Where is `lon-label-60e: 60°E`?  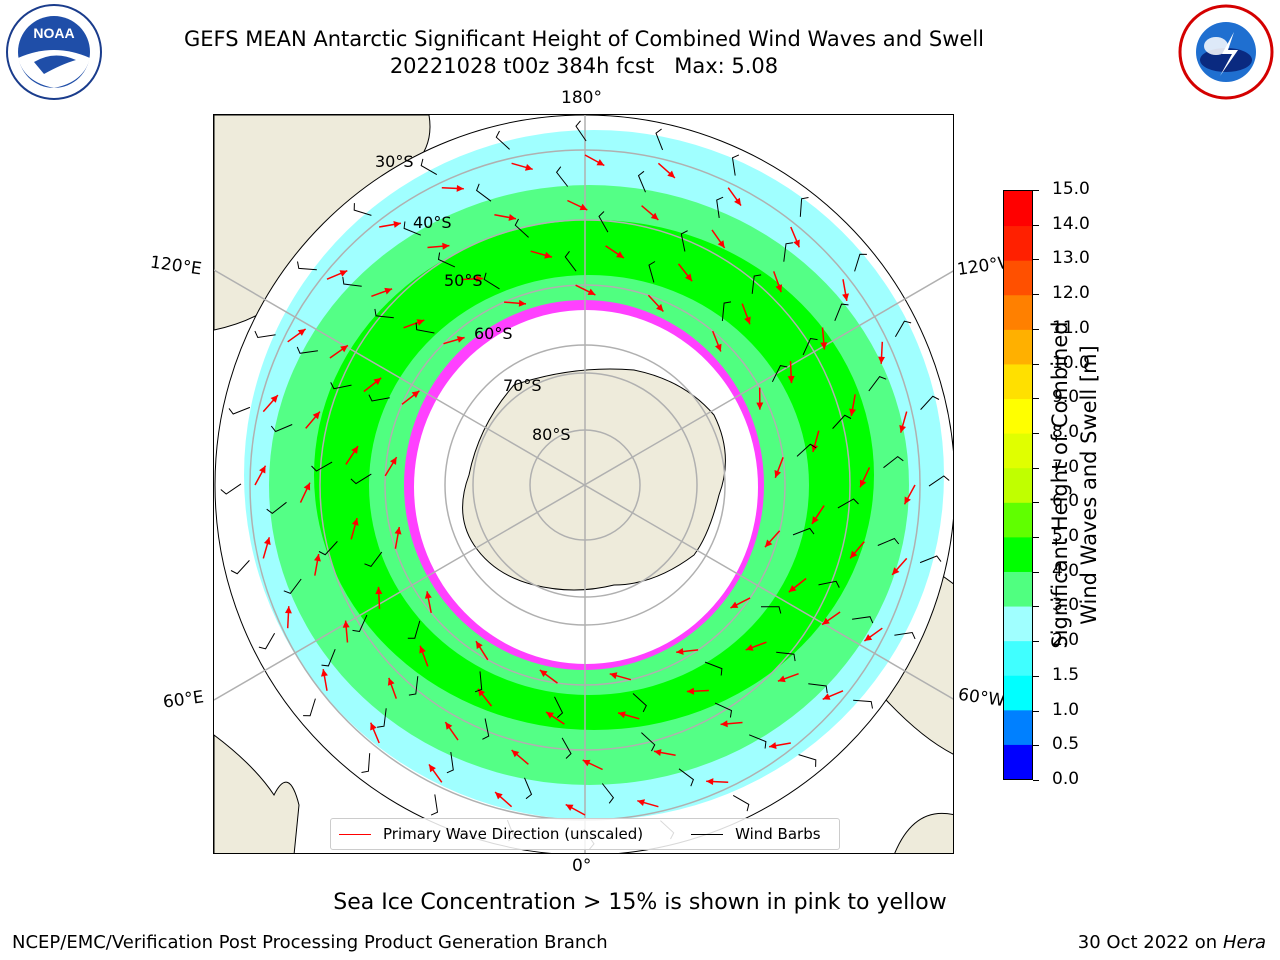
lon-label-60e: 60°E is located at coordinates (183, 700).